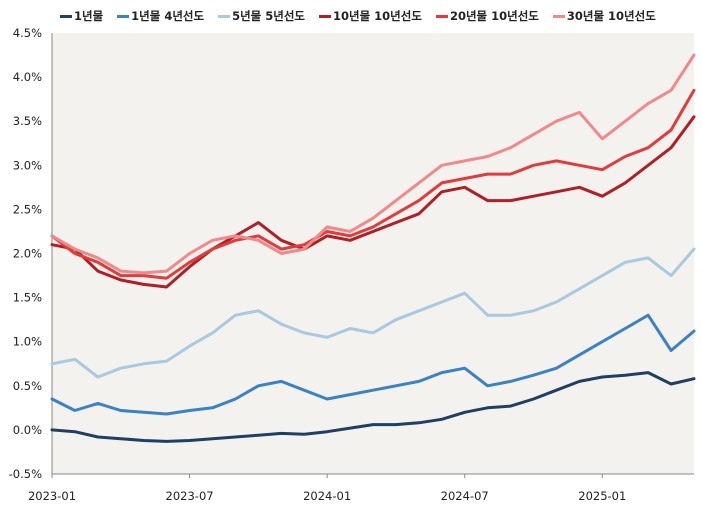 This screenshot has width=702, height=513. I want to click on legend-item-5: 30년물 10년선도, so click(604, 16).